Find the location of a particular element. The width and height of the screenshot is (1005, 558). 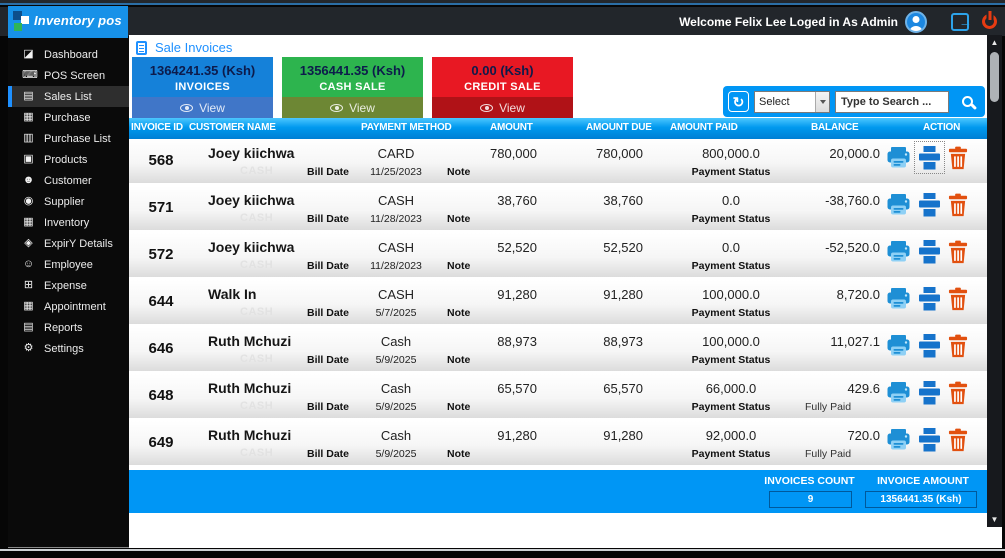

amount-due-value: 52,520 is located at coordinates (623, 247).